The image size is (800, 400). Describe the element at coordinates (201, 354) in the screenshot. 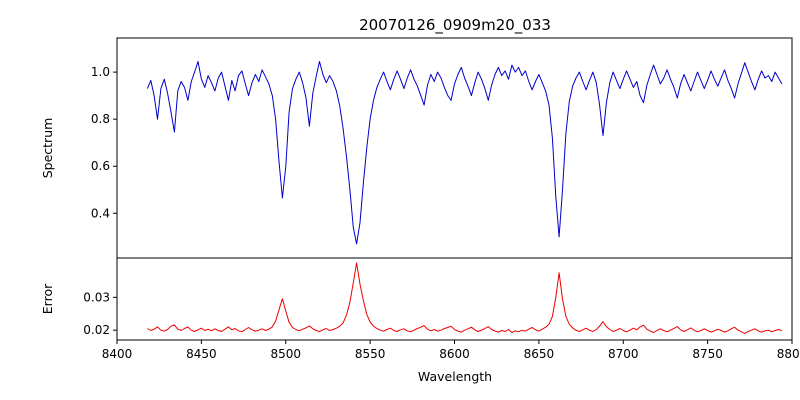

I see `x-tick-label: 8450` at that location.